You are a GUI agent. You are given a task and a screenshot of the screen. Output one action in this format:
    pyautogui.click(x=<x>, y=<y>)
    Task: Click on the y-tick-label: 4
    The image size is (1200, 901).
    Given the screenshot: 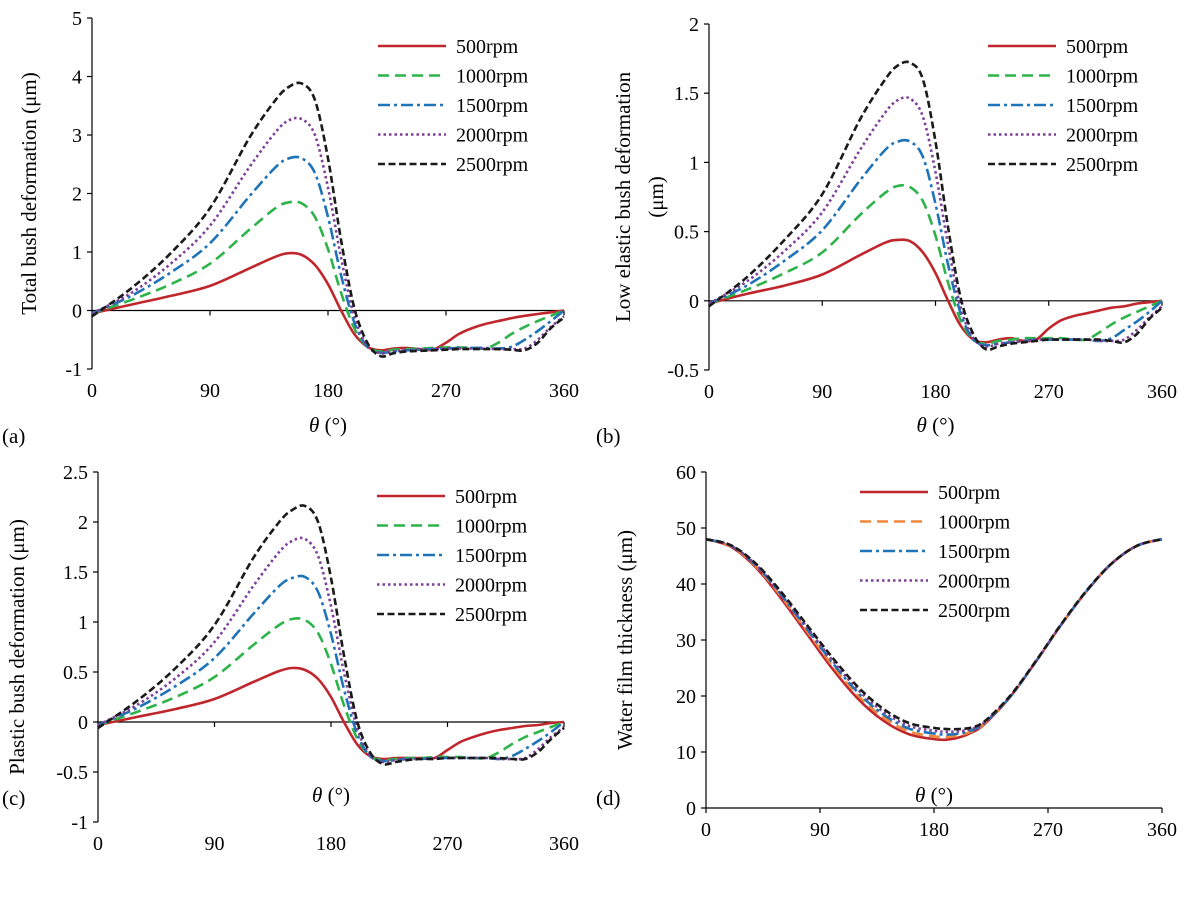 What is the action you would take?
    pyautogui.click(x=77, y=78)
    